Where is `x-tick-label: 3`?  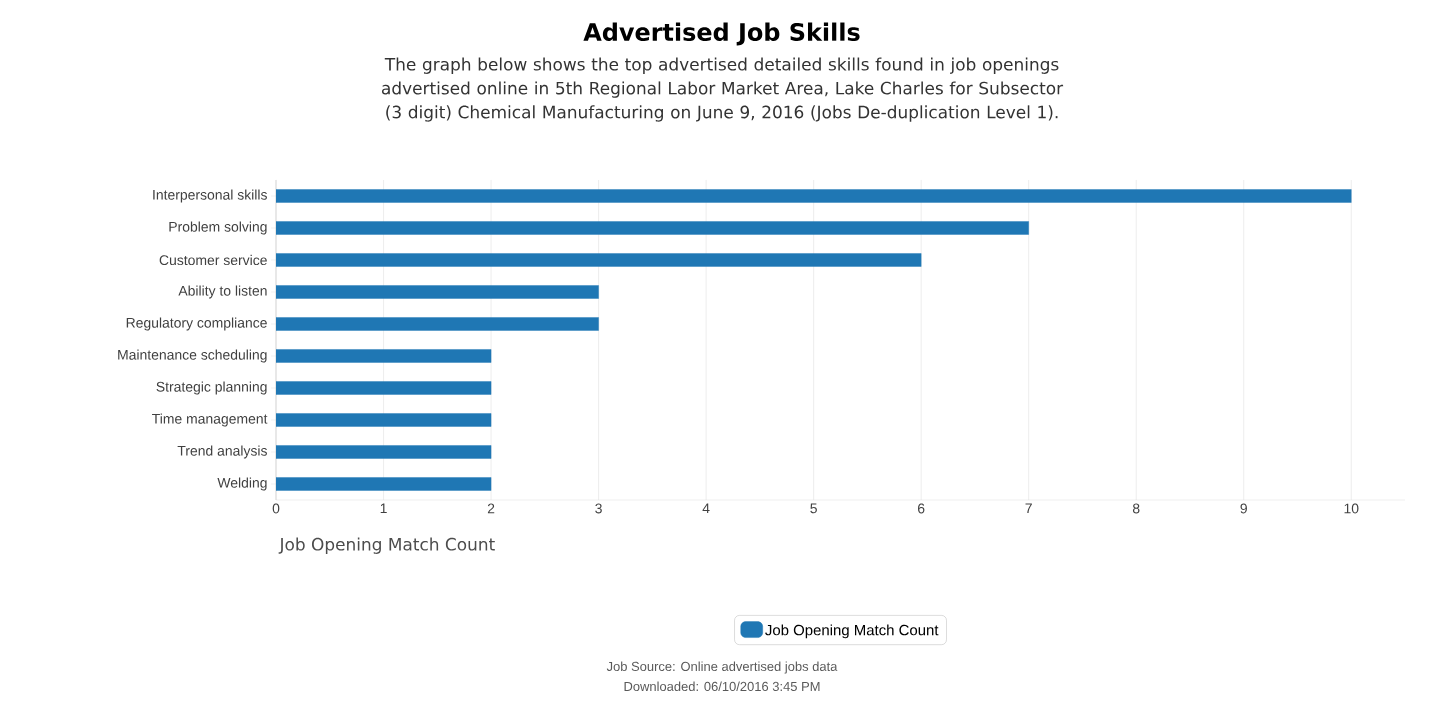 x-tick-label: 3 is located at coordinates (598, 508).